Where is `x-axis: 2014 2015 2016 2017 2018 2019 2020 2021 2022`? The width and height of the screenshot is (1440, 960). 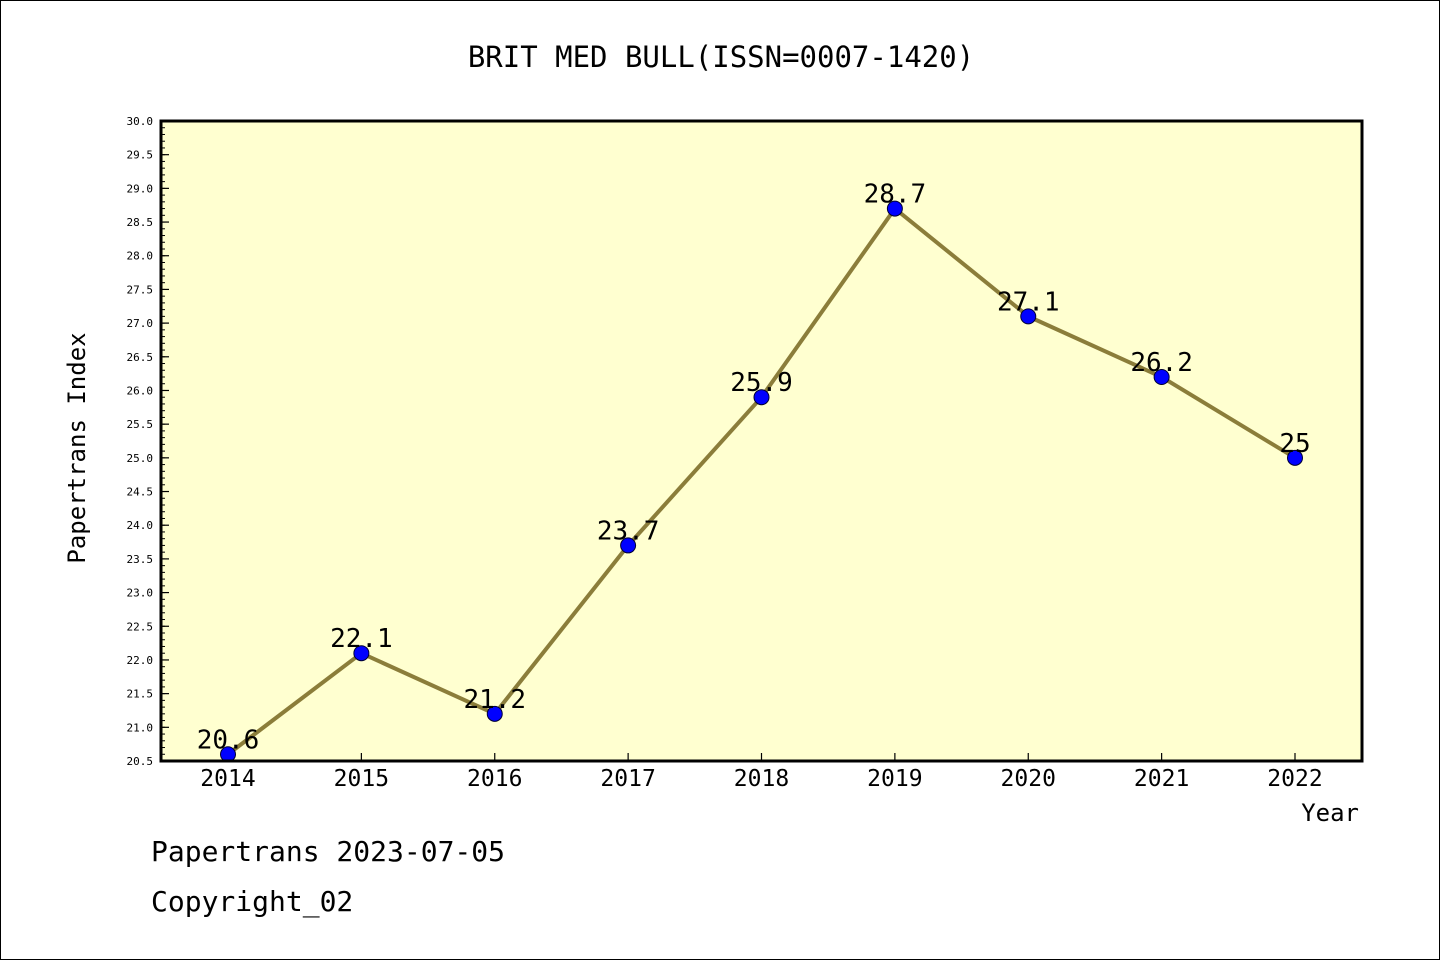 x-axis: 2014 2015 2016 2017 2018 2019 2020 2021 2022 is located at coordinates (761, 772).